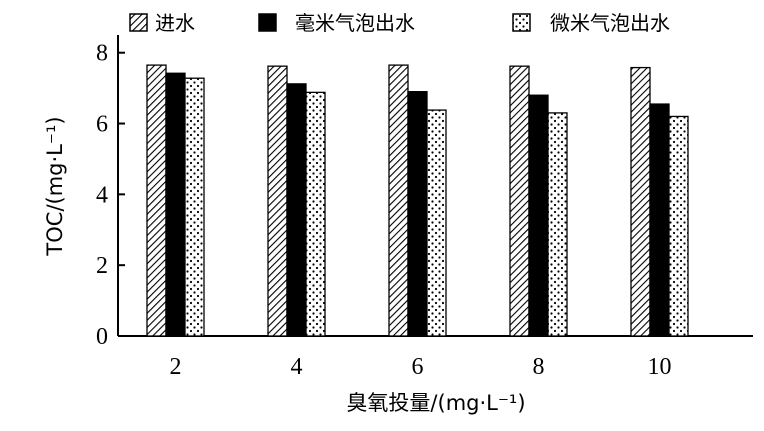  What do you see at coordinates (418, 367) in the screenshot?
I see `x-tick-label-2: 6` at bounding box center [418, 367].